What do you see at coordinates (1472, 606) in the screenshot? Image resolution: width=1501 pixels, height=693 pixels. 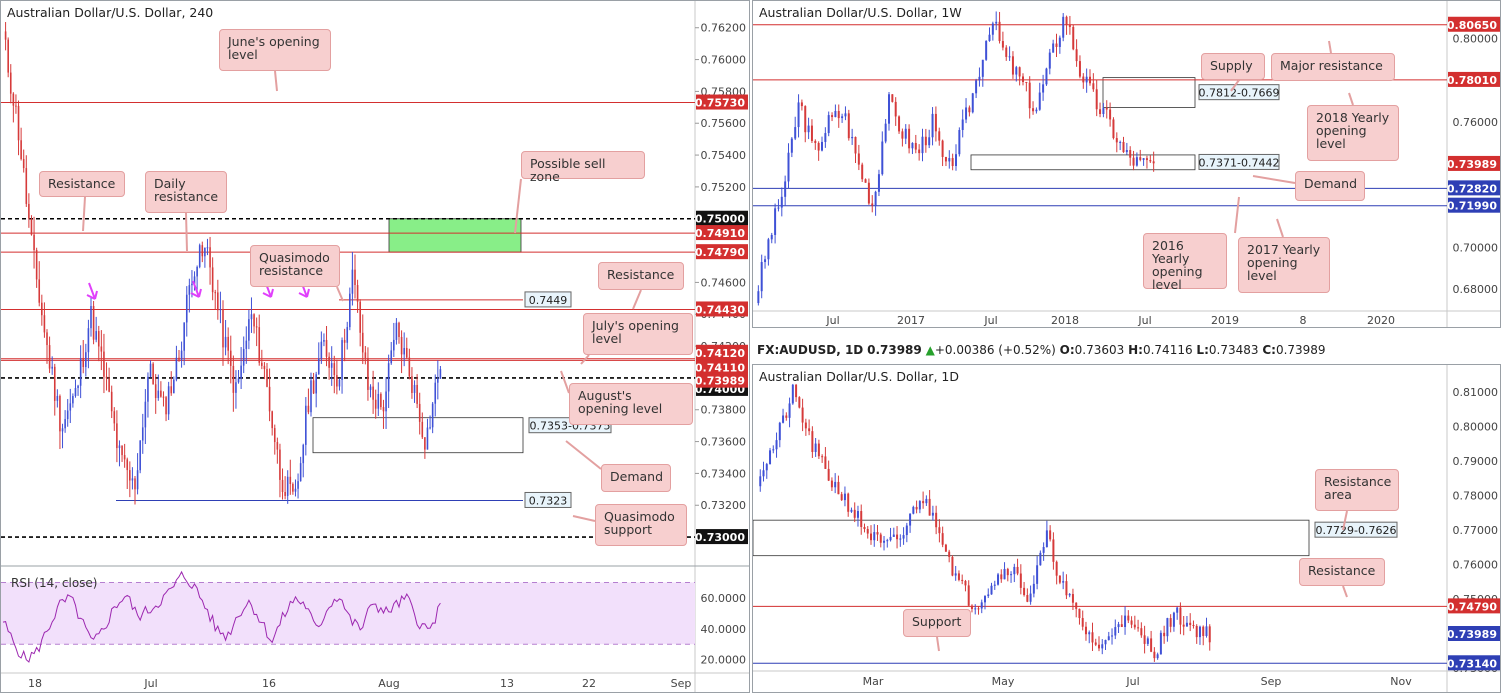 I see `d1-level-label: 0.74790` at bounding box center [1472, 606].